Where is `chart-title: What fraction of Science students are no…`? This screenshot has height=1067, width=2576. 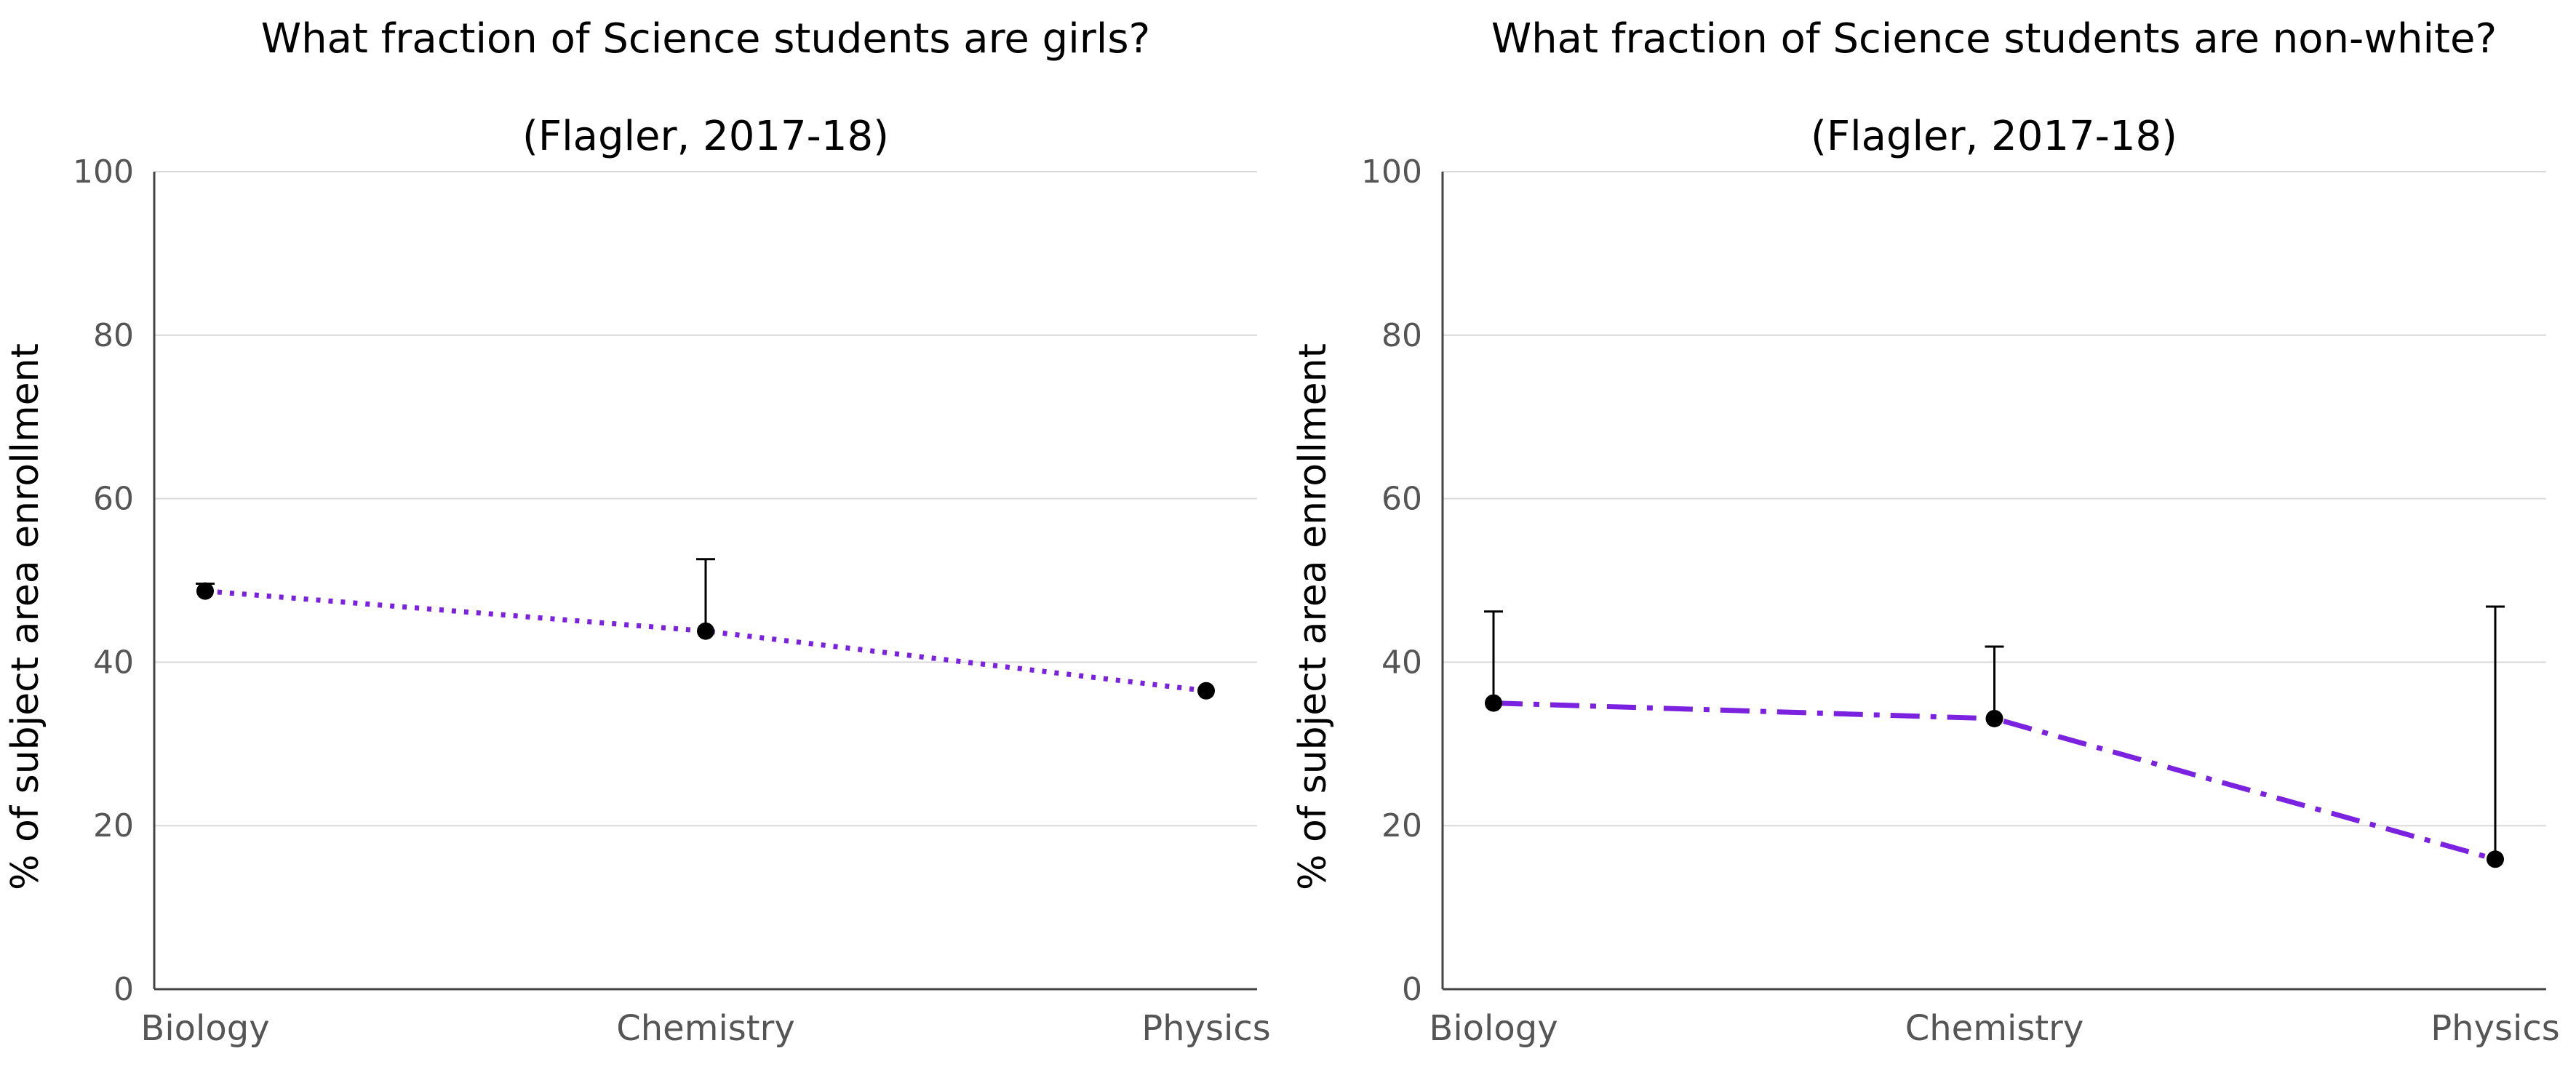
chart-title: What fraction of Science students are no… is located at coordinates (1994, 39).